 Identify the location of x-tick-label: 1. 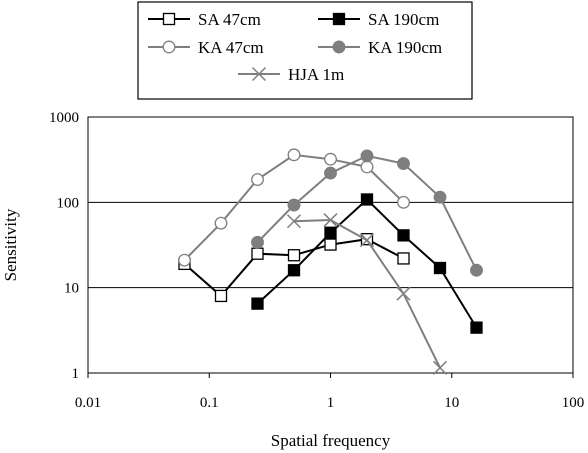
(331, 403).